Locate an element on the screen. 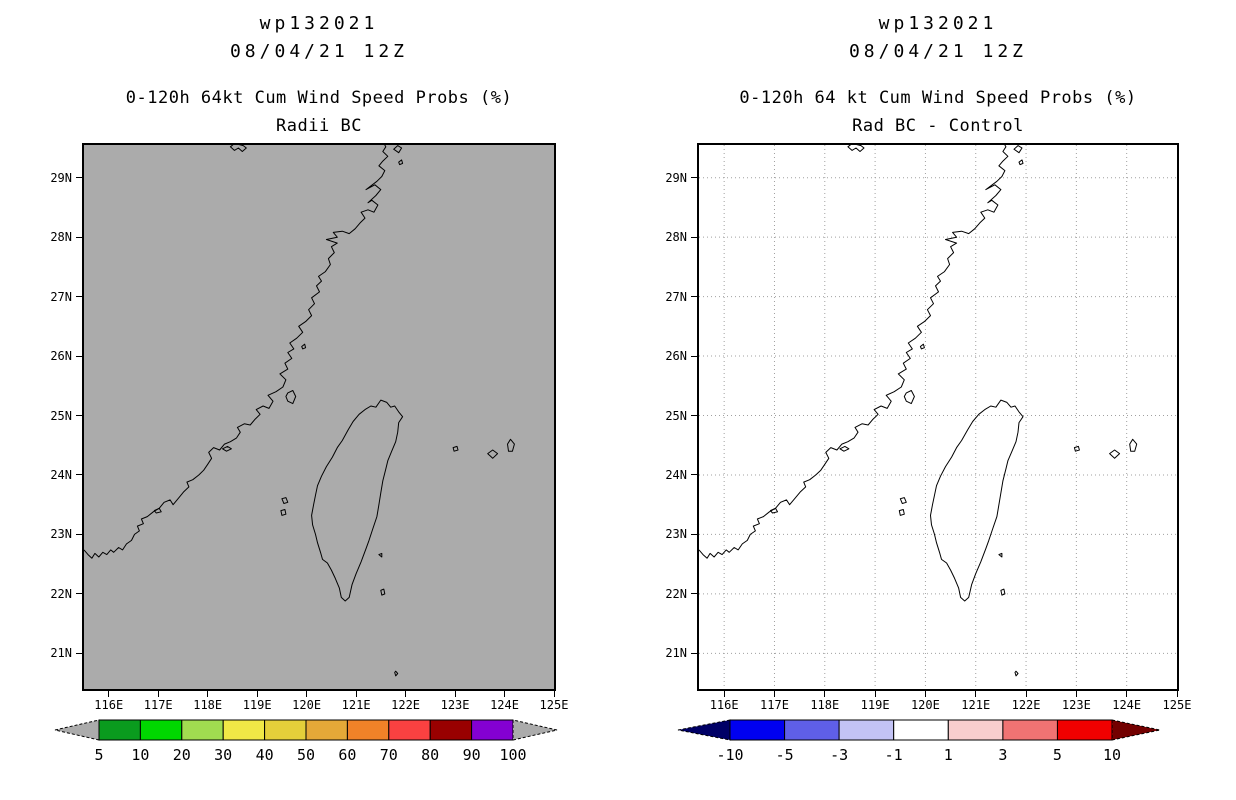  colorbar-tick-label: 20 is located at coordinates (182, 755).